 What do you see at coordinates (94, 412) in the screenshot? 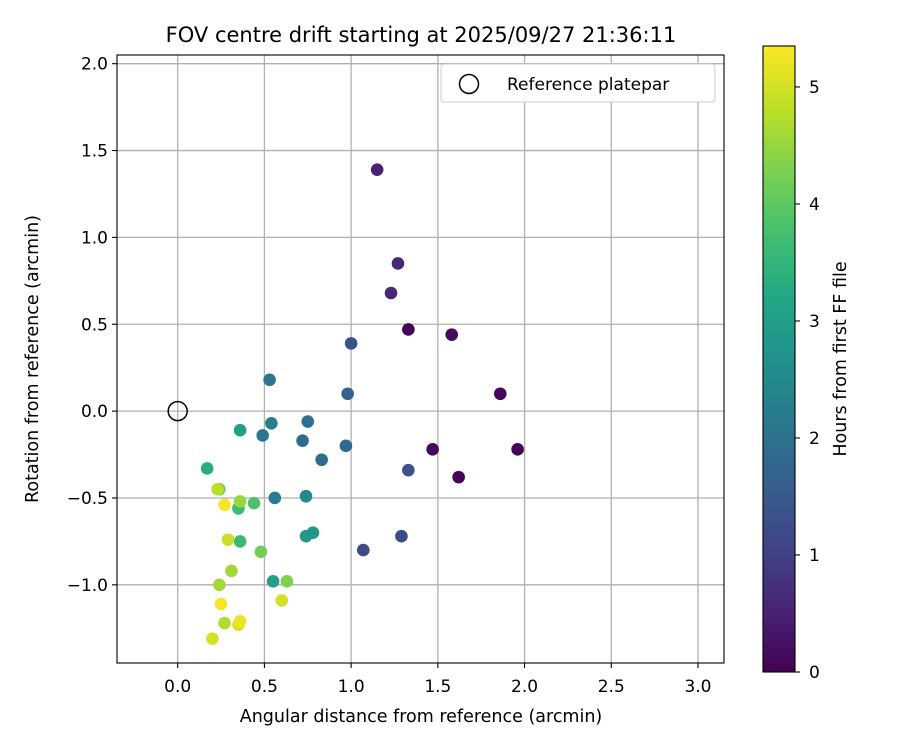
I see `y-tick-label: 0.0` at bounding box center [94, 412].